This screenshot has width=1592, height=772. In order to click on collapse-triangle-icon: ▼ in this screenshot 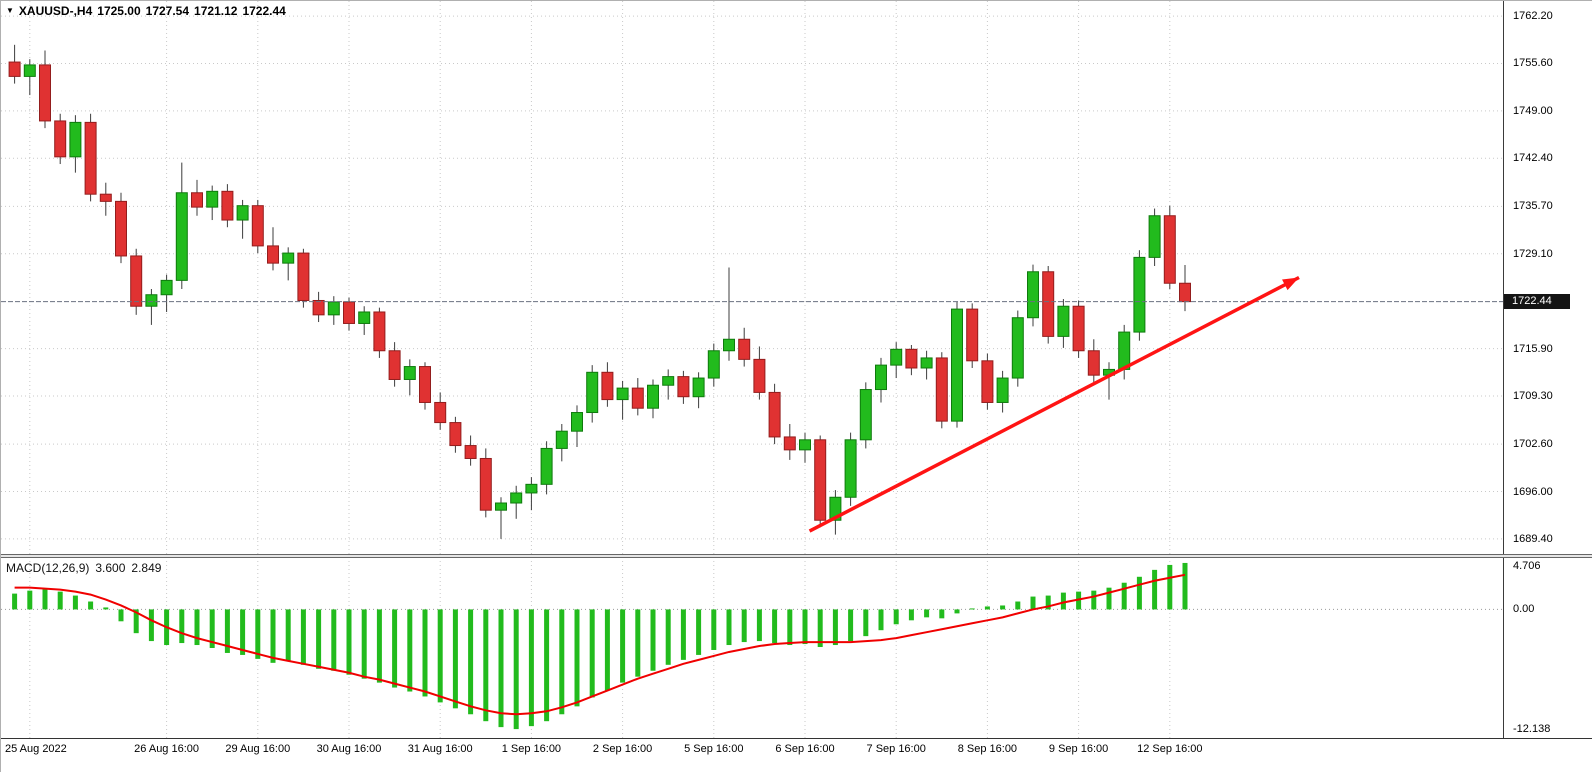, I will do `click(10, 10)`.